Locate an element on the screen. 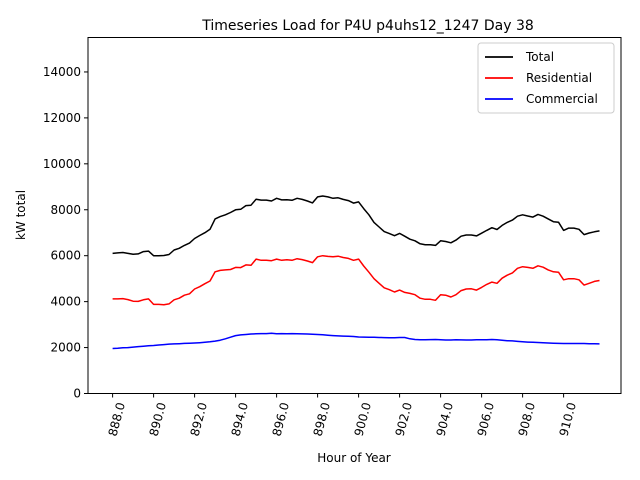  x-tick-label: 892.0 is located at coordinates (199, 419).